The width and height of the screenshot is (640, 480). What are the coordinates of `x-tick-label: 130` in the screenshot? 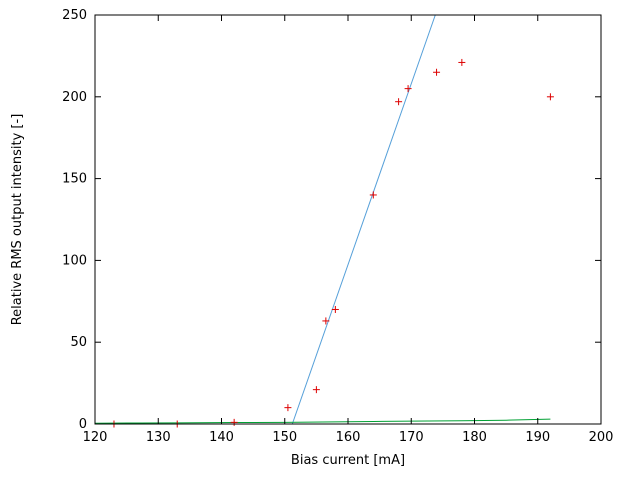 It's located at (158, 437).